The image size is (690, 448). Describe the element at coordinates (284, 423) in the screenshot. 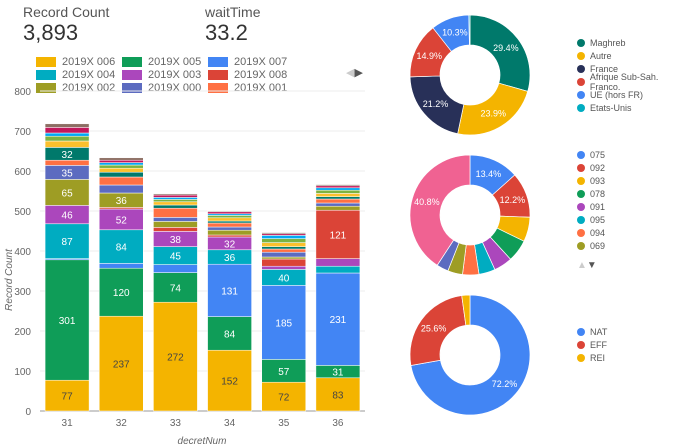

I see `x-tick-label: 35` at that location.